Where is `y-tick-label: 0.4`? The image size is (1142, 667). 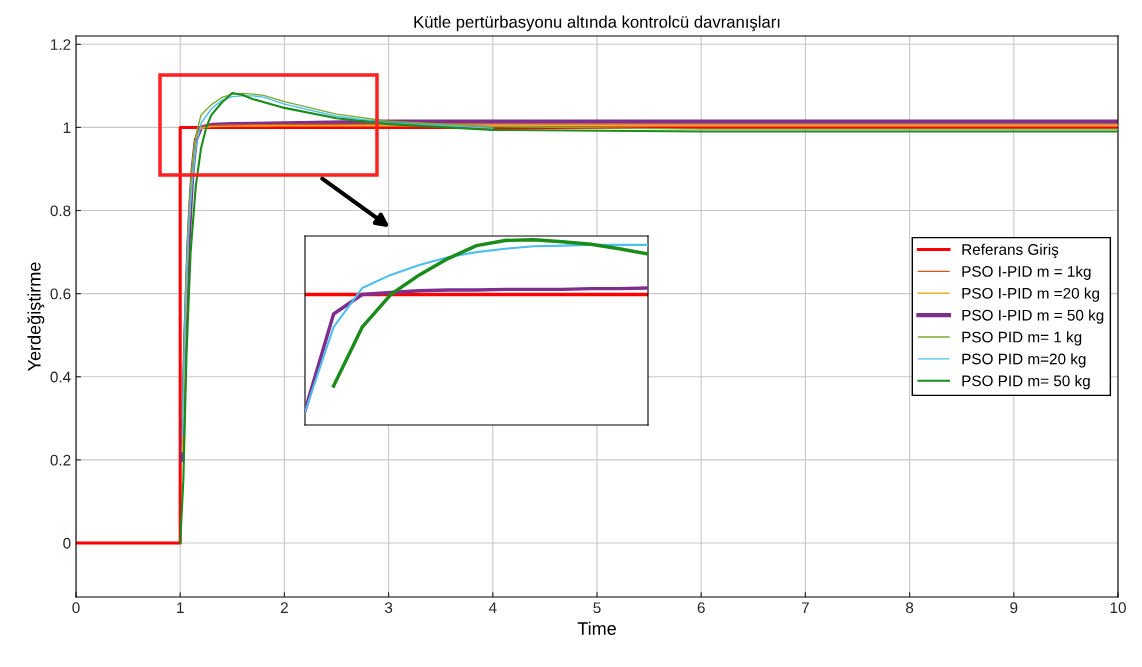
y-tick-label: 0.4 is located at coordinates (60, 377).